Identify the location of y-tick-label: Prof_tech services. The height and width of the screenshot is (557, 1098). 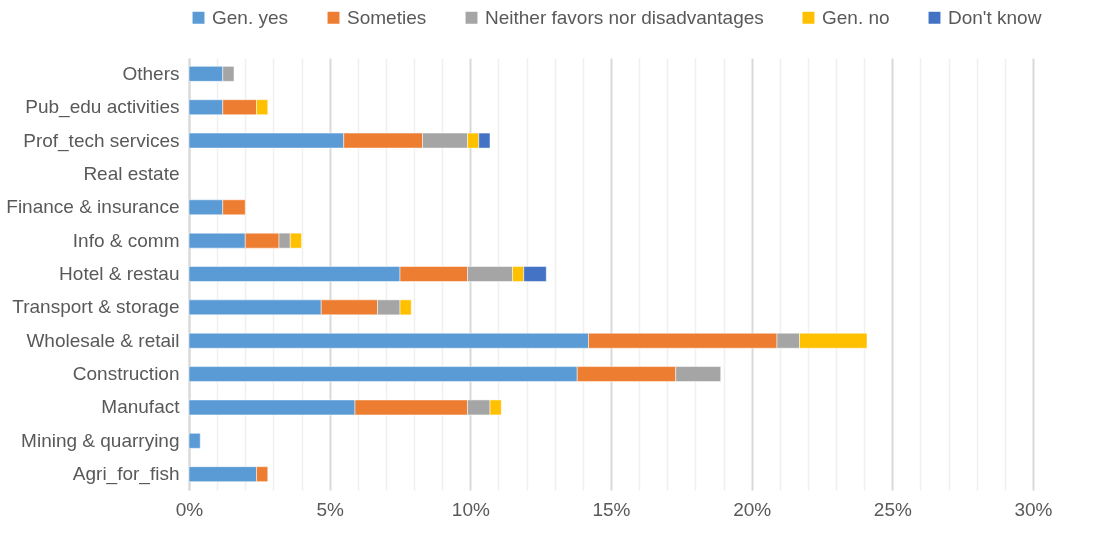
(101, 140).